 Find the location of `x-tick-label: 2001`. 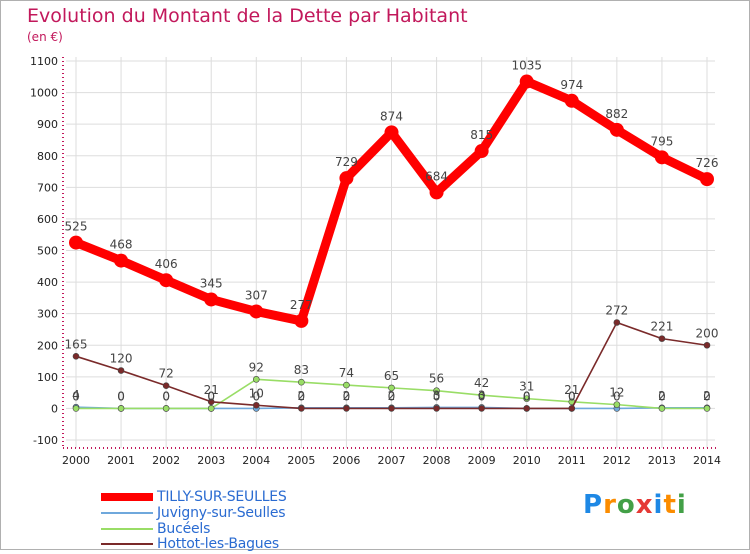

x-tick-label: 2001 is located at coordinates (121, 460).